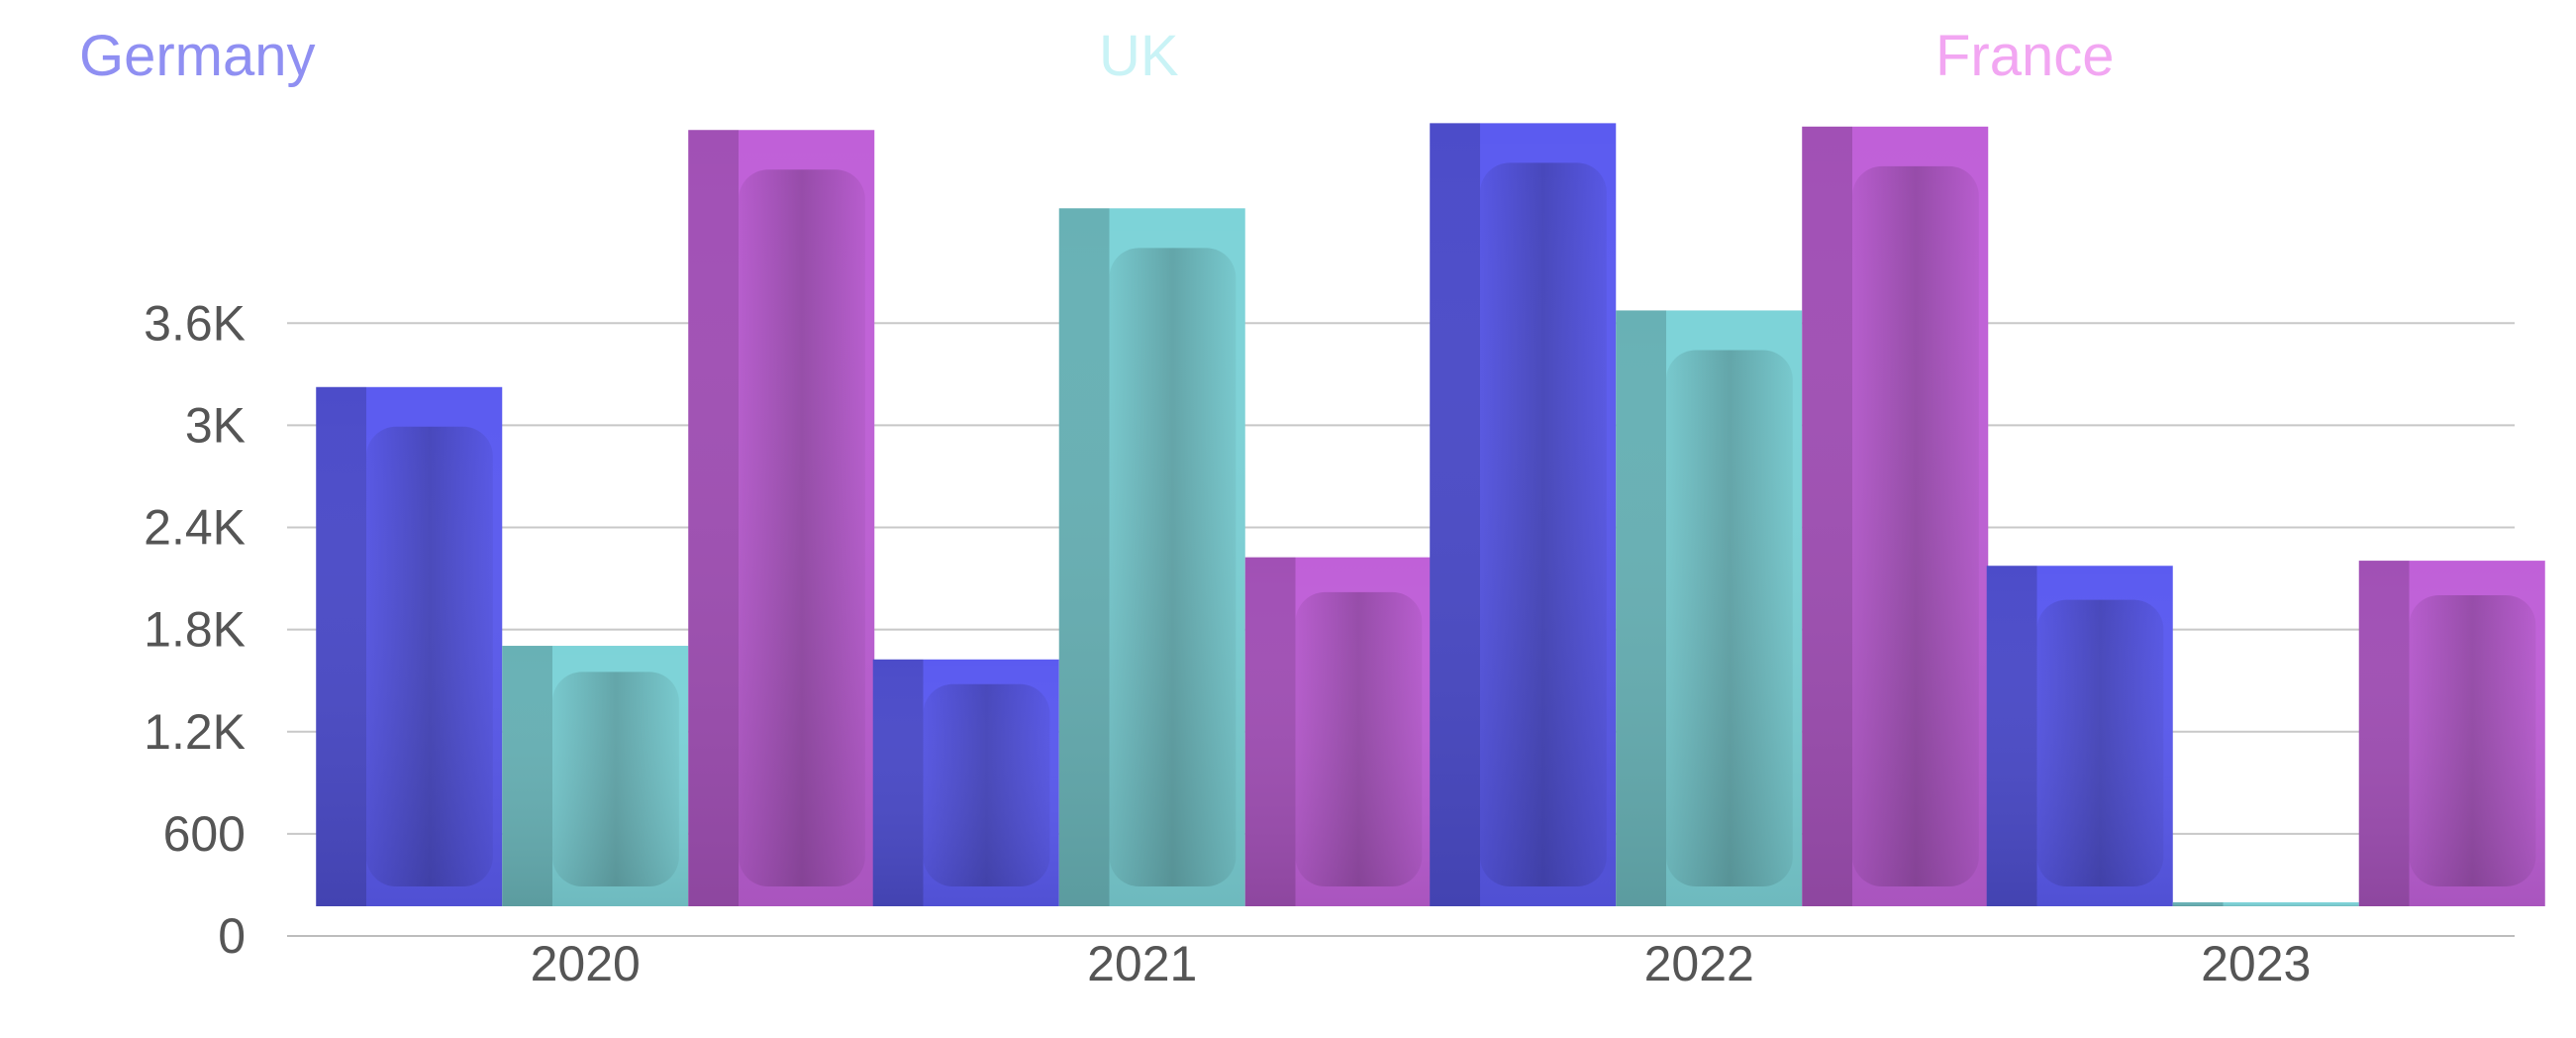 The height and width of the screenshot is (1038, 2576). Describe the element at coordinates (205, 834) in the screenshot. I see `y-tick-label: 600` at that location.